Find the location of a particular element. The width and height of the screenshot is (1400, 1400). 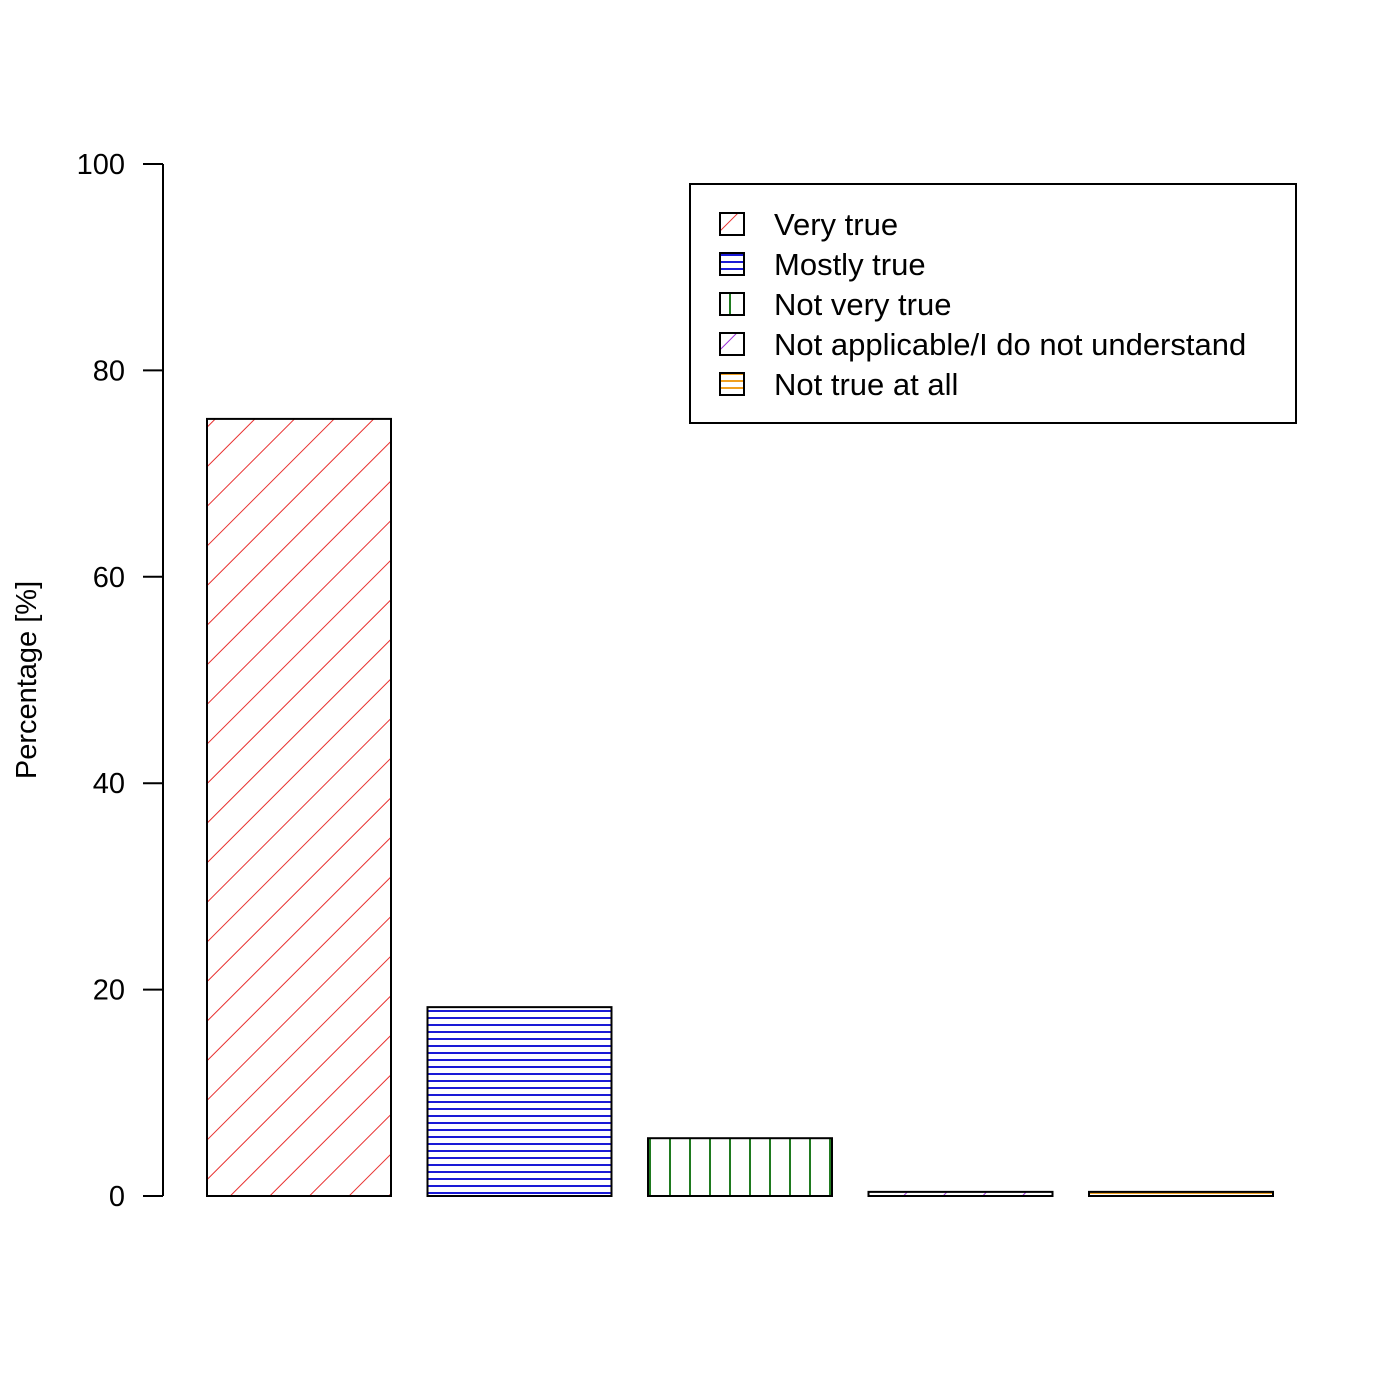

legend-item: Not applicable/I do not understand is located at coordinates (982, 344).